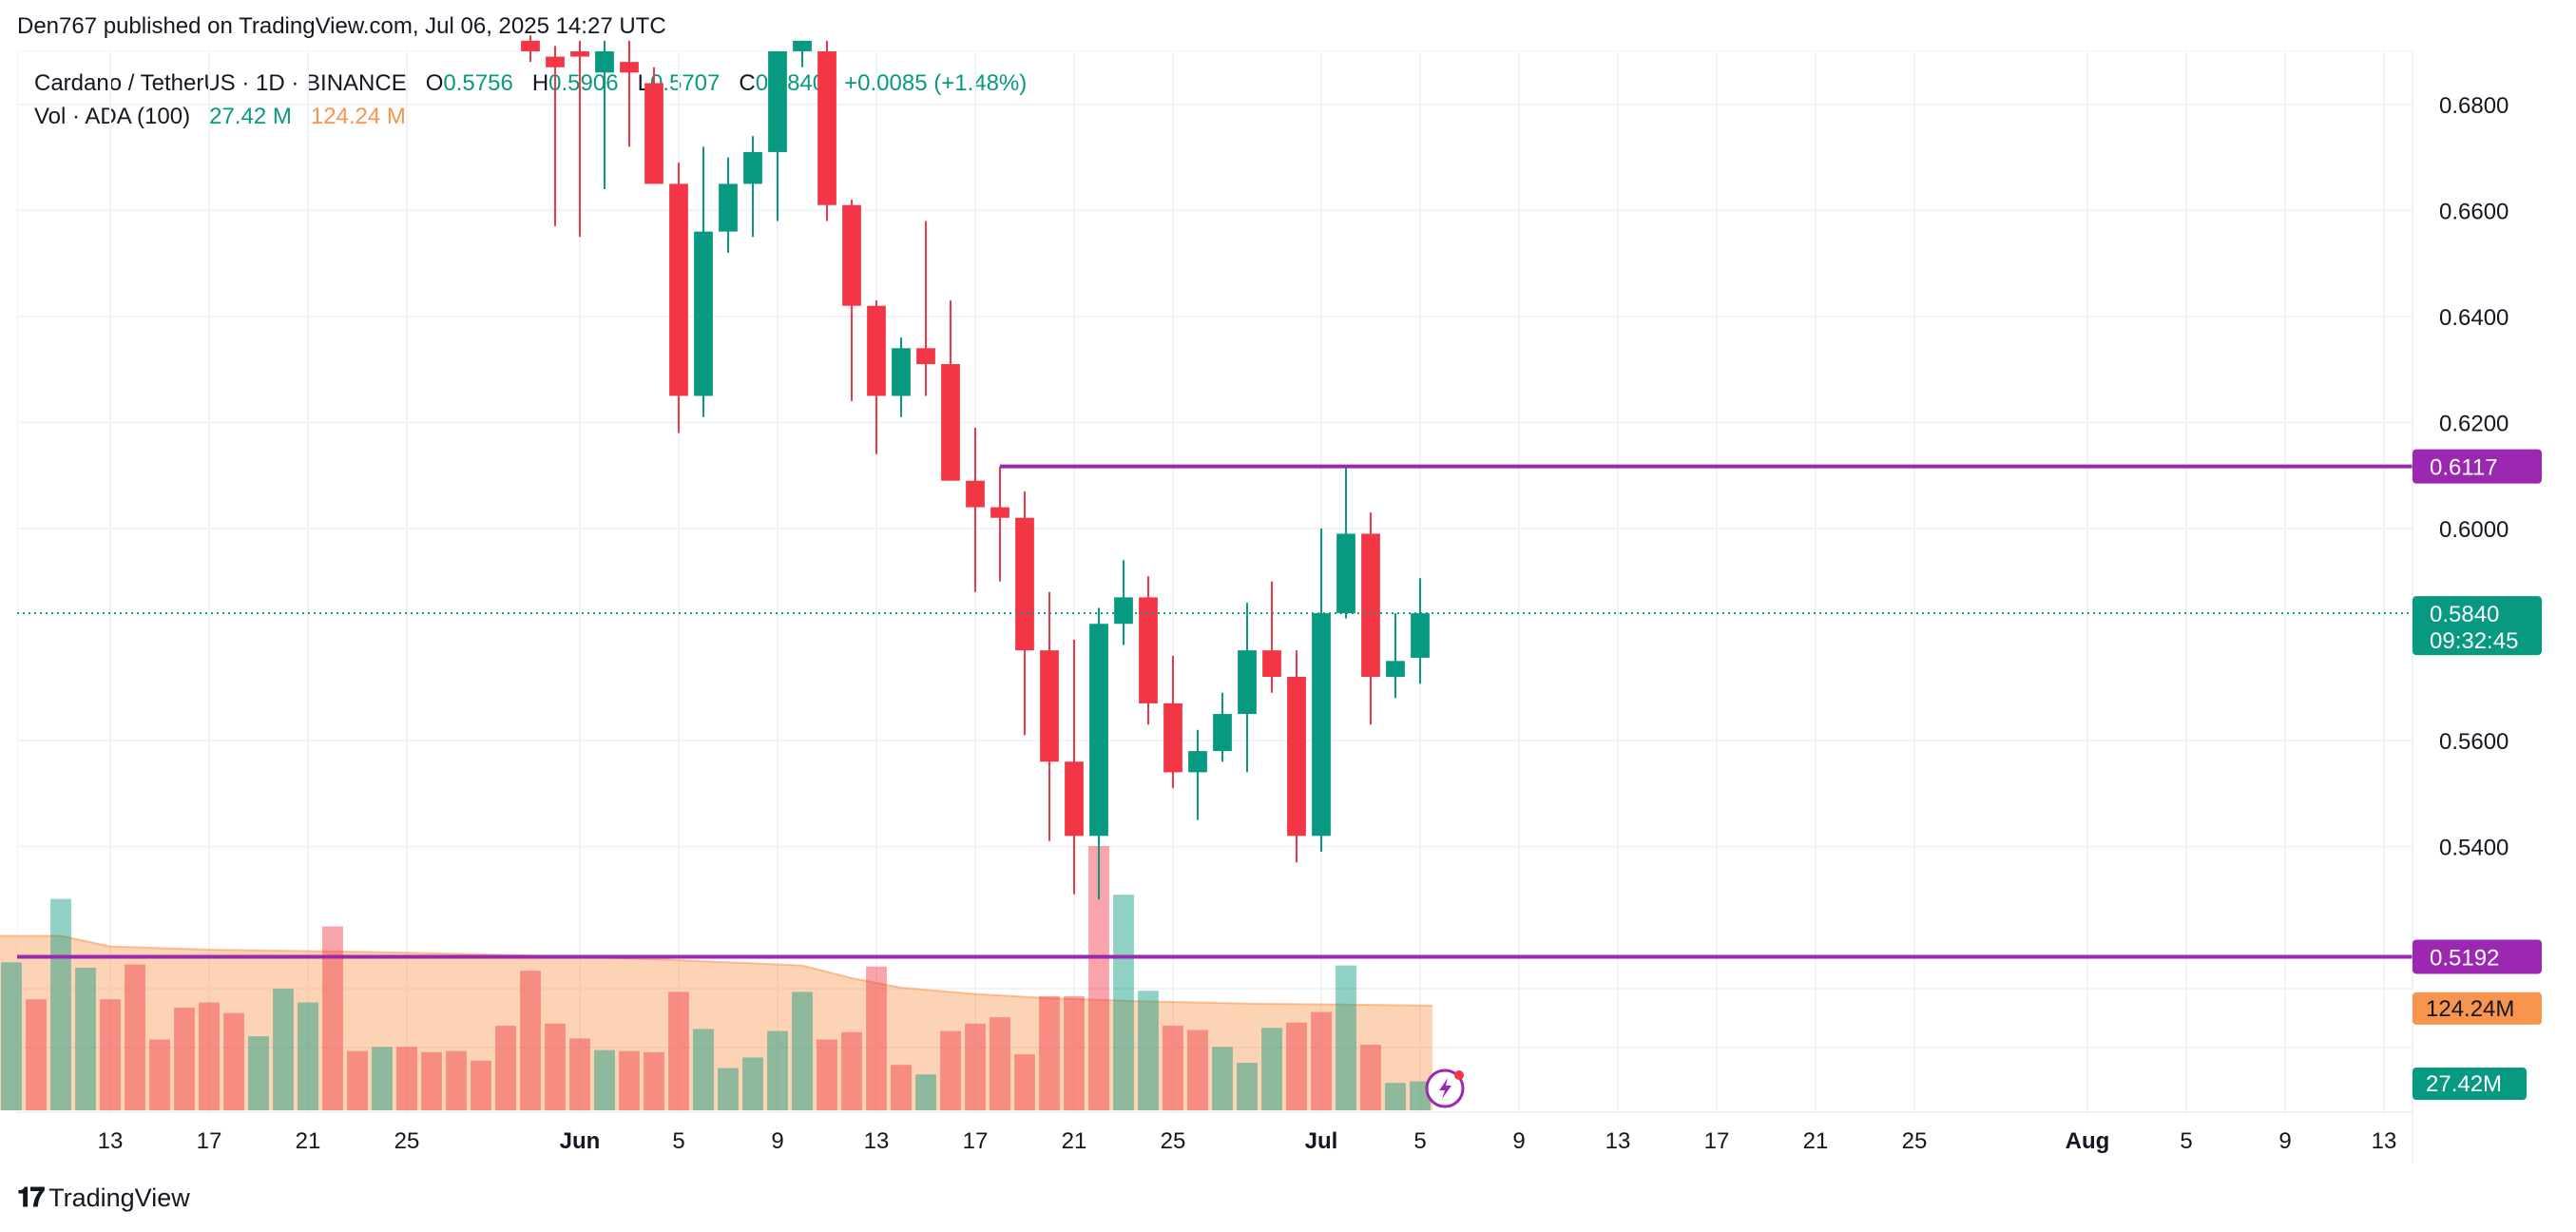 Image resolution: width=2576 pixels, height=1232 pixels. I want to click on level-price-label: 0.5192, so click(2464, 958).